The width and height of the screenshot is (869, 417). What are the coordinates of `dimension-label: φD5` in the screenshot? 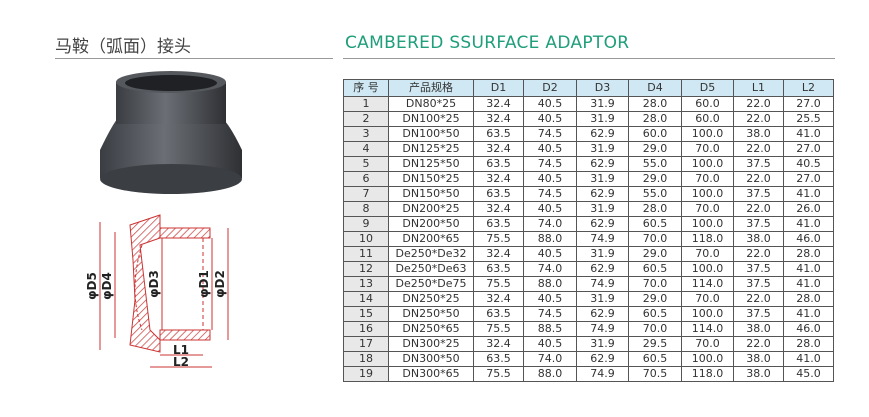 It's located at (92, 286).